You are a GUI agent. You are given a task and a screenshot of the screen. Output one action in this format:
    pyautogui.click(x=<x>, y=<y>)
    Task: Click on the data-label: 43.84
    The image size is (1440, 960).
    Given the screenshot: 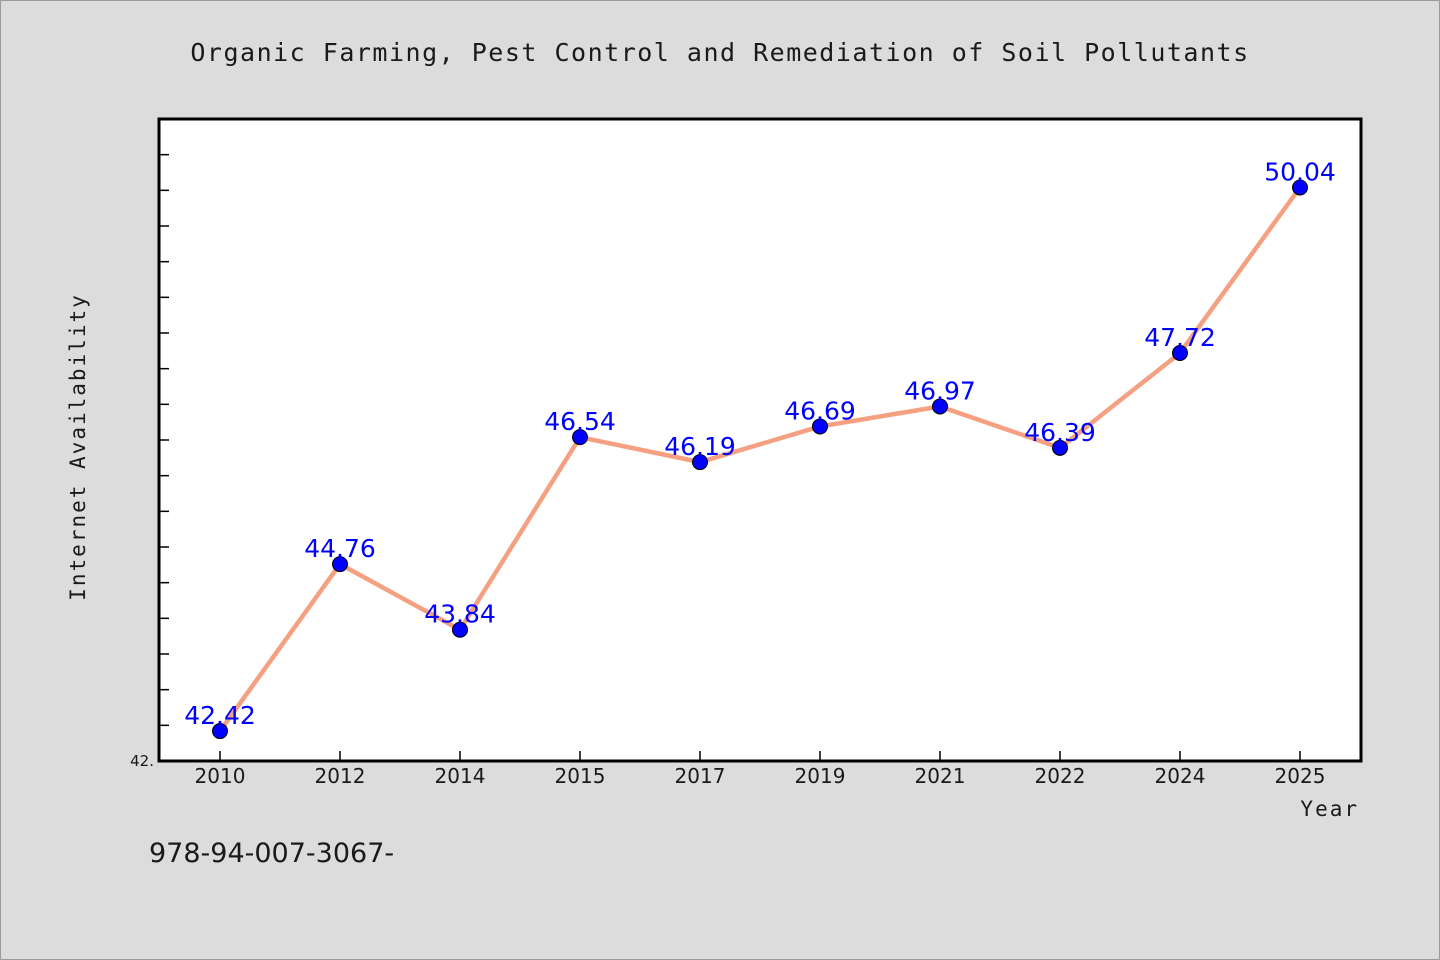 What is the action you would take?
    pyautogui.click(x=460, y=614)
    